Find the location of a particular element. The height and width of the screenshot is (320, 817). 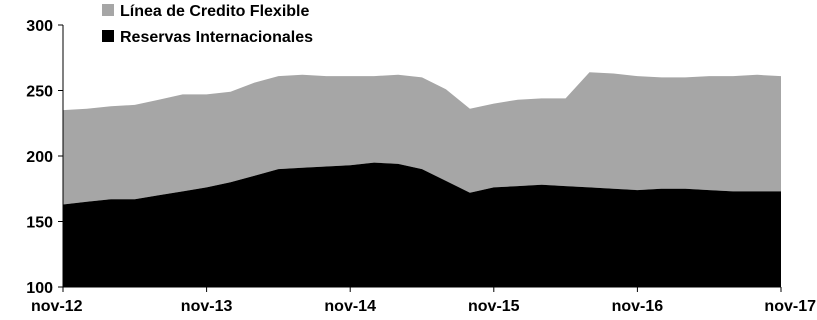

y-tick-label: 100 is located at coordinates (39, 288).